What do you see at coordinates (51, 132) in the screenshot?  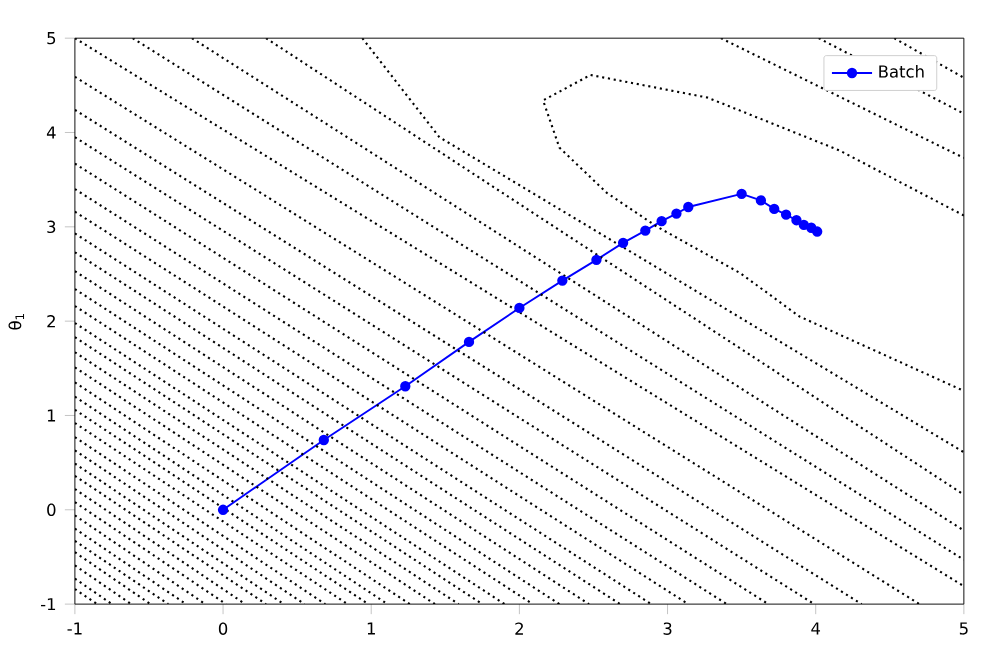 I see `y-tick-label: 4` at bounding box center [51, 132].